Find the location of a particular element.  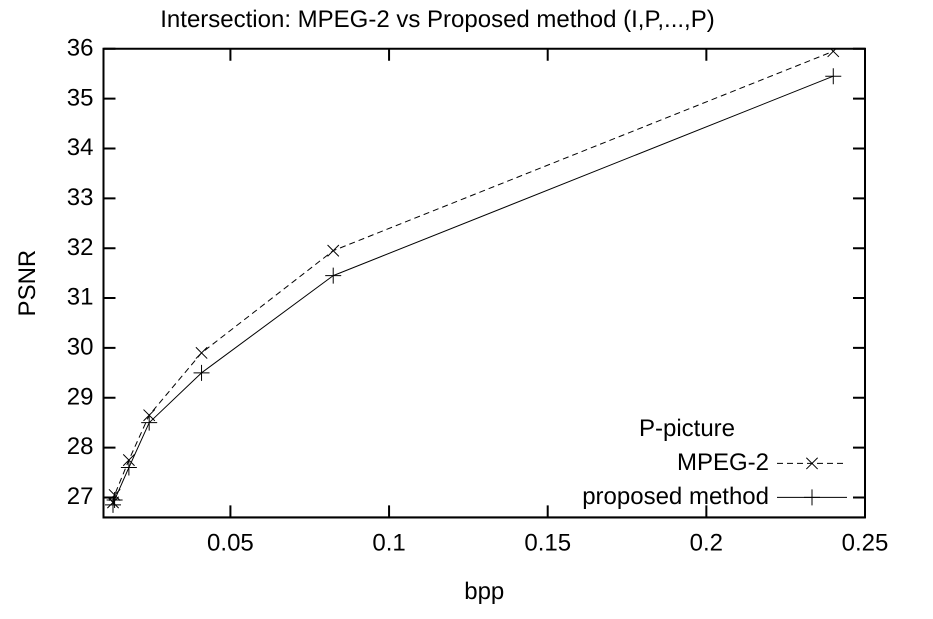

y-tick-label: 31 is located at coordinates (80, 297).